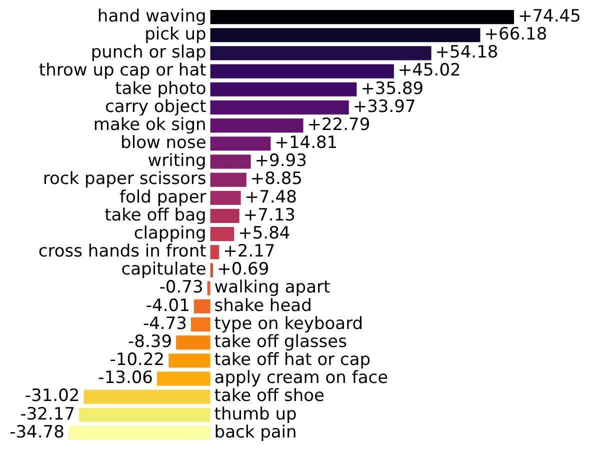 This screenshot has height=450, width=604. What do you see at coordinates (264, 233) in the screenshot?
I see `data-label: +5.84` at bounding box center [264, 233].